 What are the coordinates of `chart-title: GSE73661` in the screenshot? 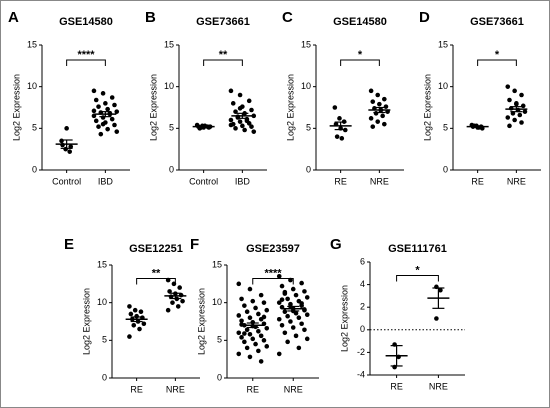 It's located at (223, 22).